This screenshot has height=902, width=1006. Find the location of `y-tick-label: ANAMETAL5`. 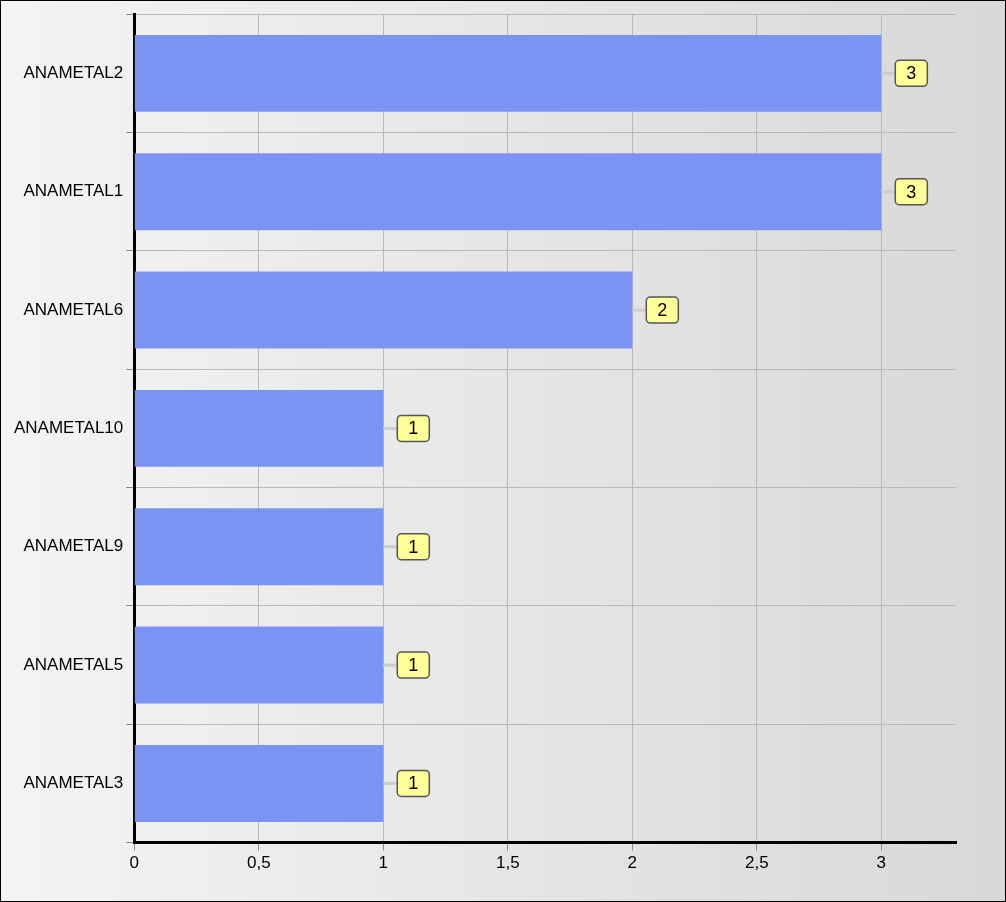

y-tick-label: ANAMETAL5 is located at coordinates (73, 664).